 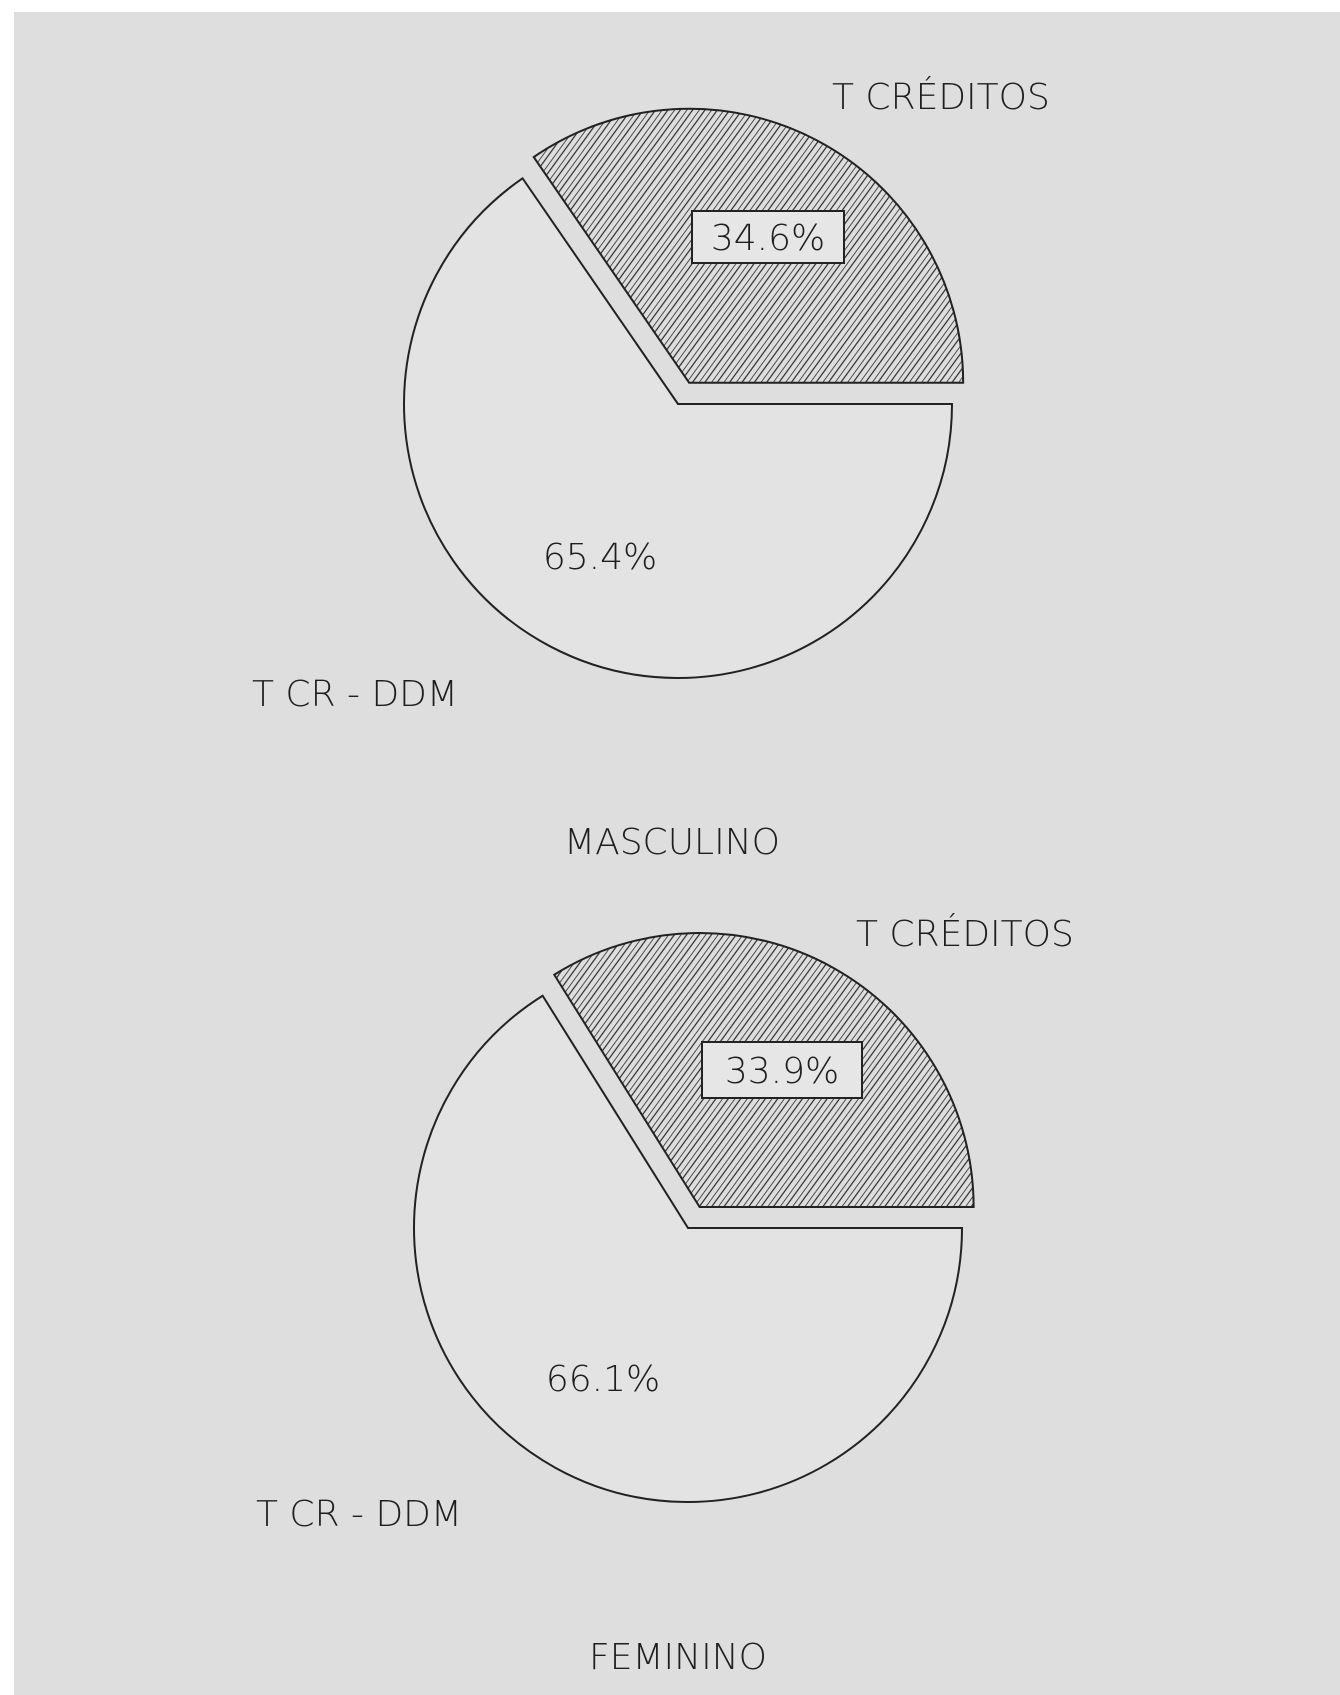 What do you see at coordinates (678, 1657) in the screenshot?
I see `chart-title: FEMININO` at bounding box center [678, 1657].